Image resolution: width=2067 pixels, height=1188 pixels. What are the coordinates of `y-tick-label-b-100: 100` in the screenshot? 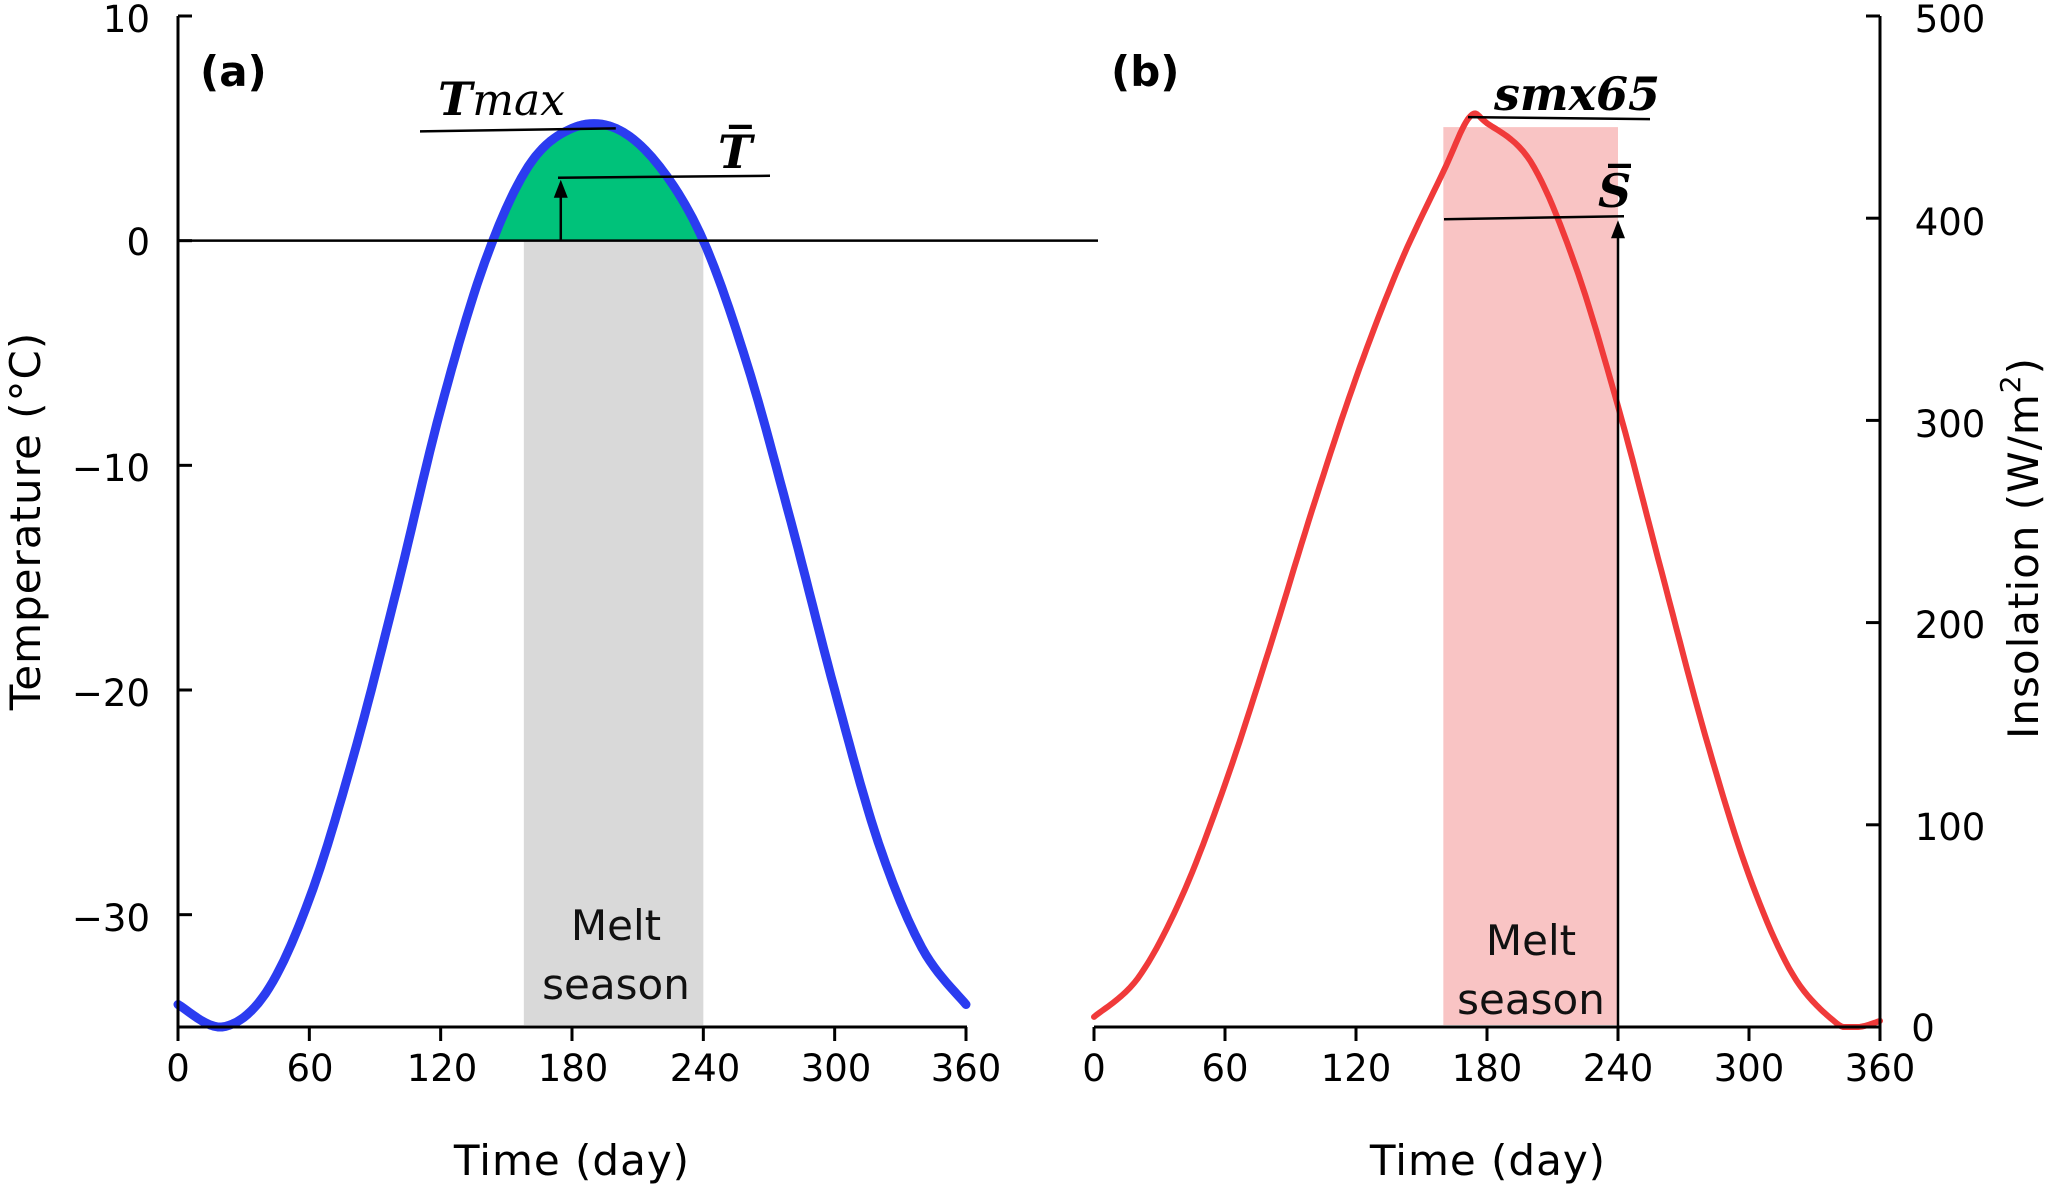 It's located at (1950, 827).